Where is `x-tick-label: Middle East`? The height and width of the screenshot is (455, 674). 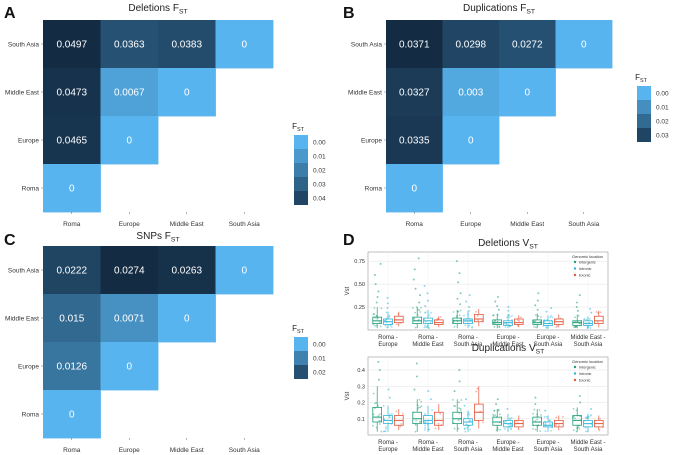
x-tick-label: Middle East is located at coordinates (527, 224).